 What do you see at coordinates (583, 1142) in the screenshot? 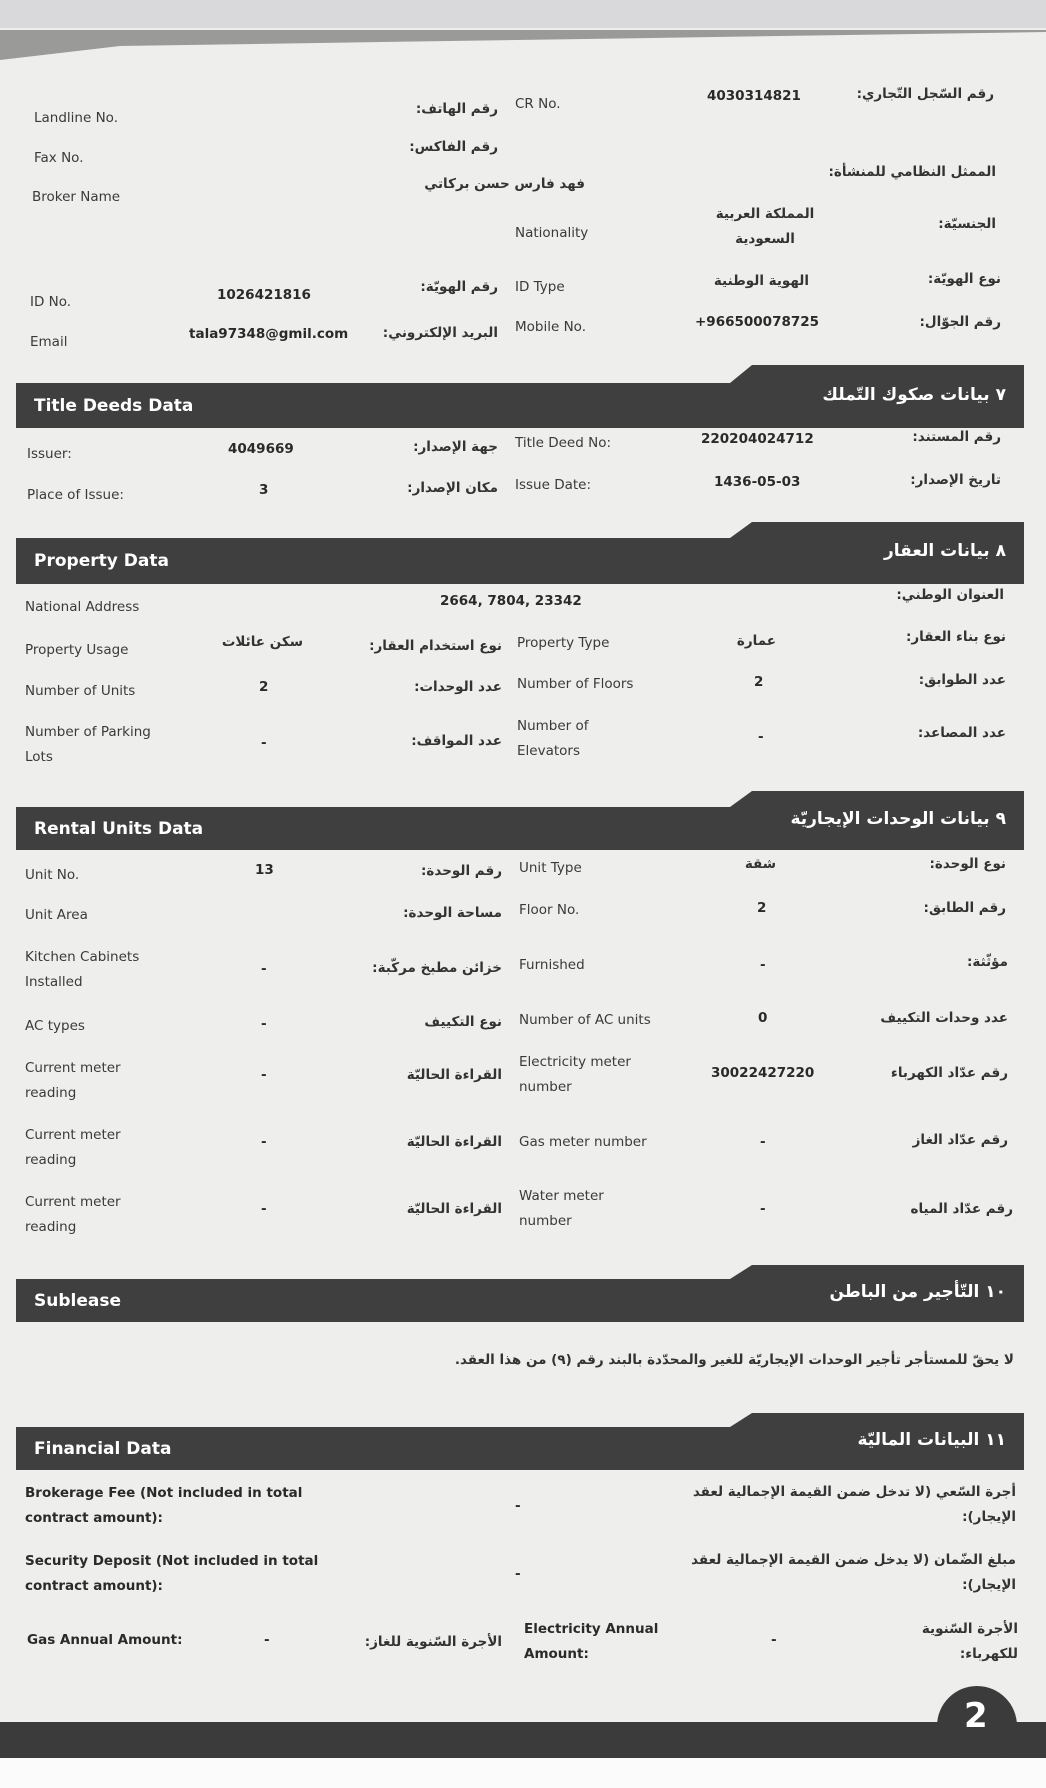
I see `gas-meter-en: Gas meter number` at bounding box center [583, 1142].